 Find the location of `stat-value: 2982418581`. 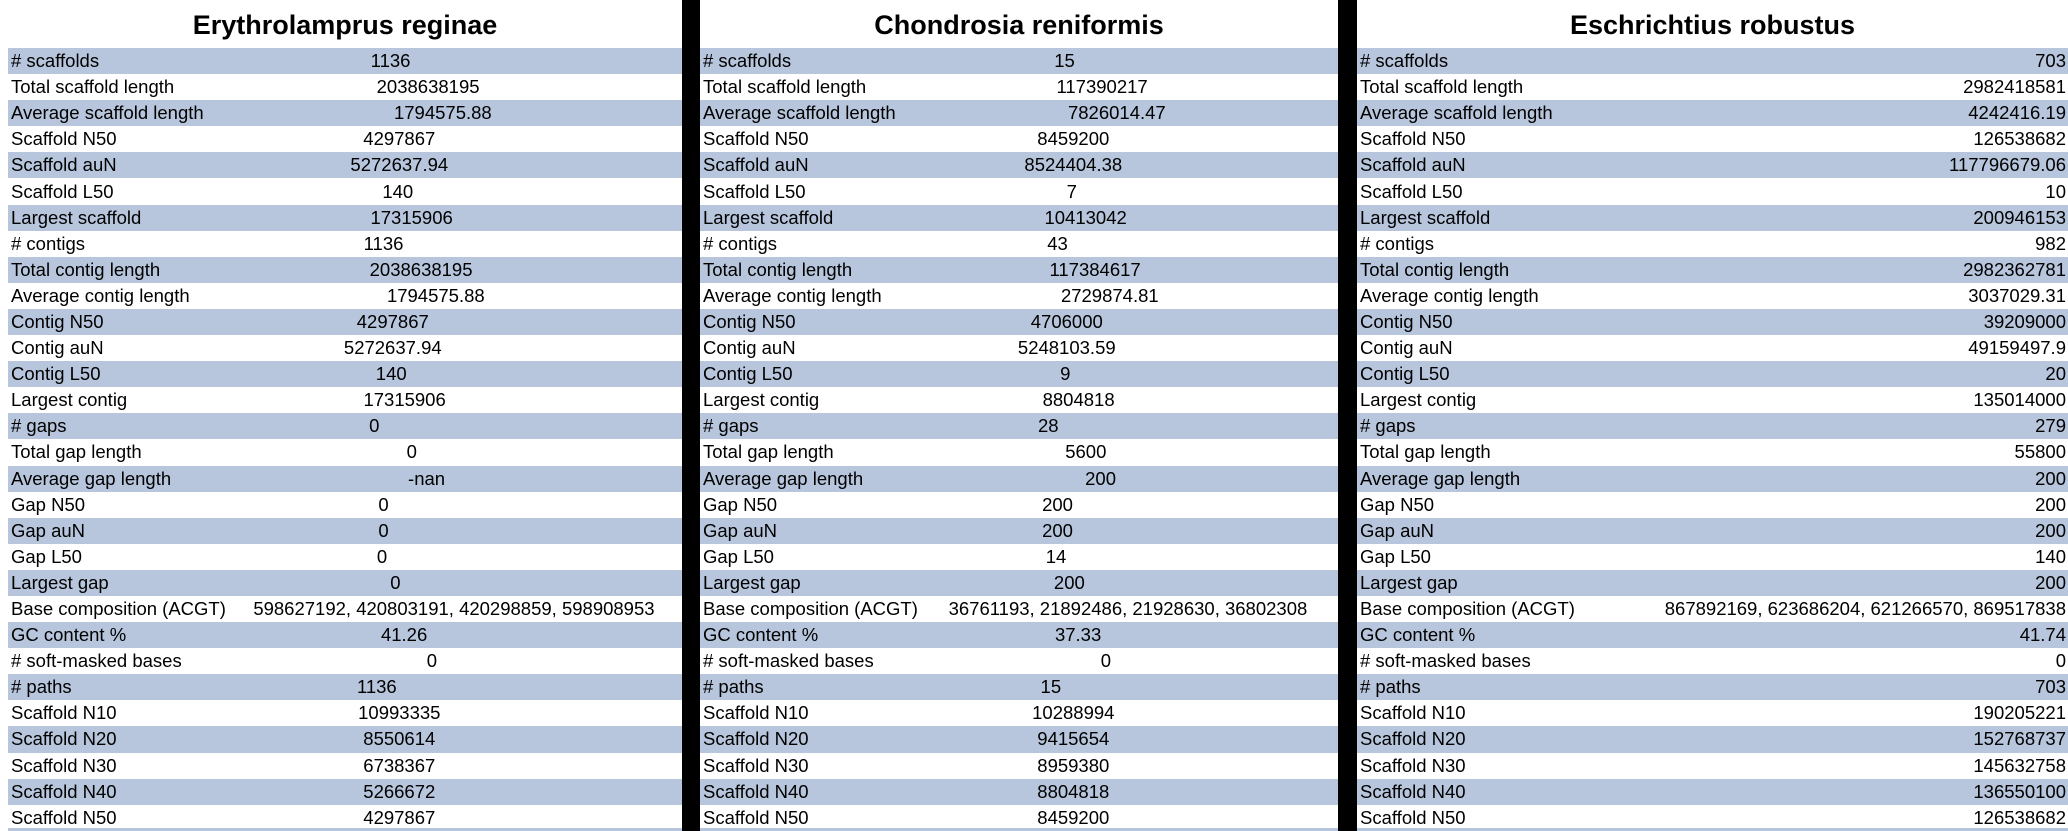

stat-value: 2982418581 is located at coordinates (2014, 87).